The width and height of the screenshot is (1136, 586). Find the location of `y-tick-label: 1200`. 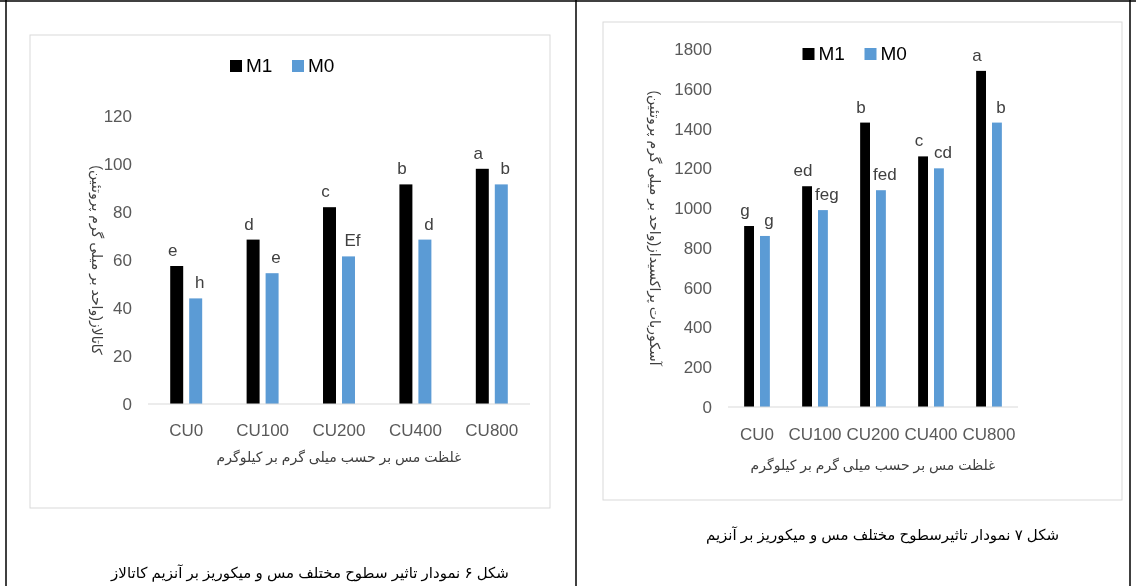

y-tick-label: 1200 is located at coordinates (693, 169).